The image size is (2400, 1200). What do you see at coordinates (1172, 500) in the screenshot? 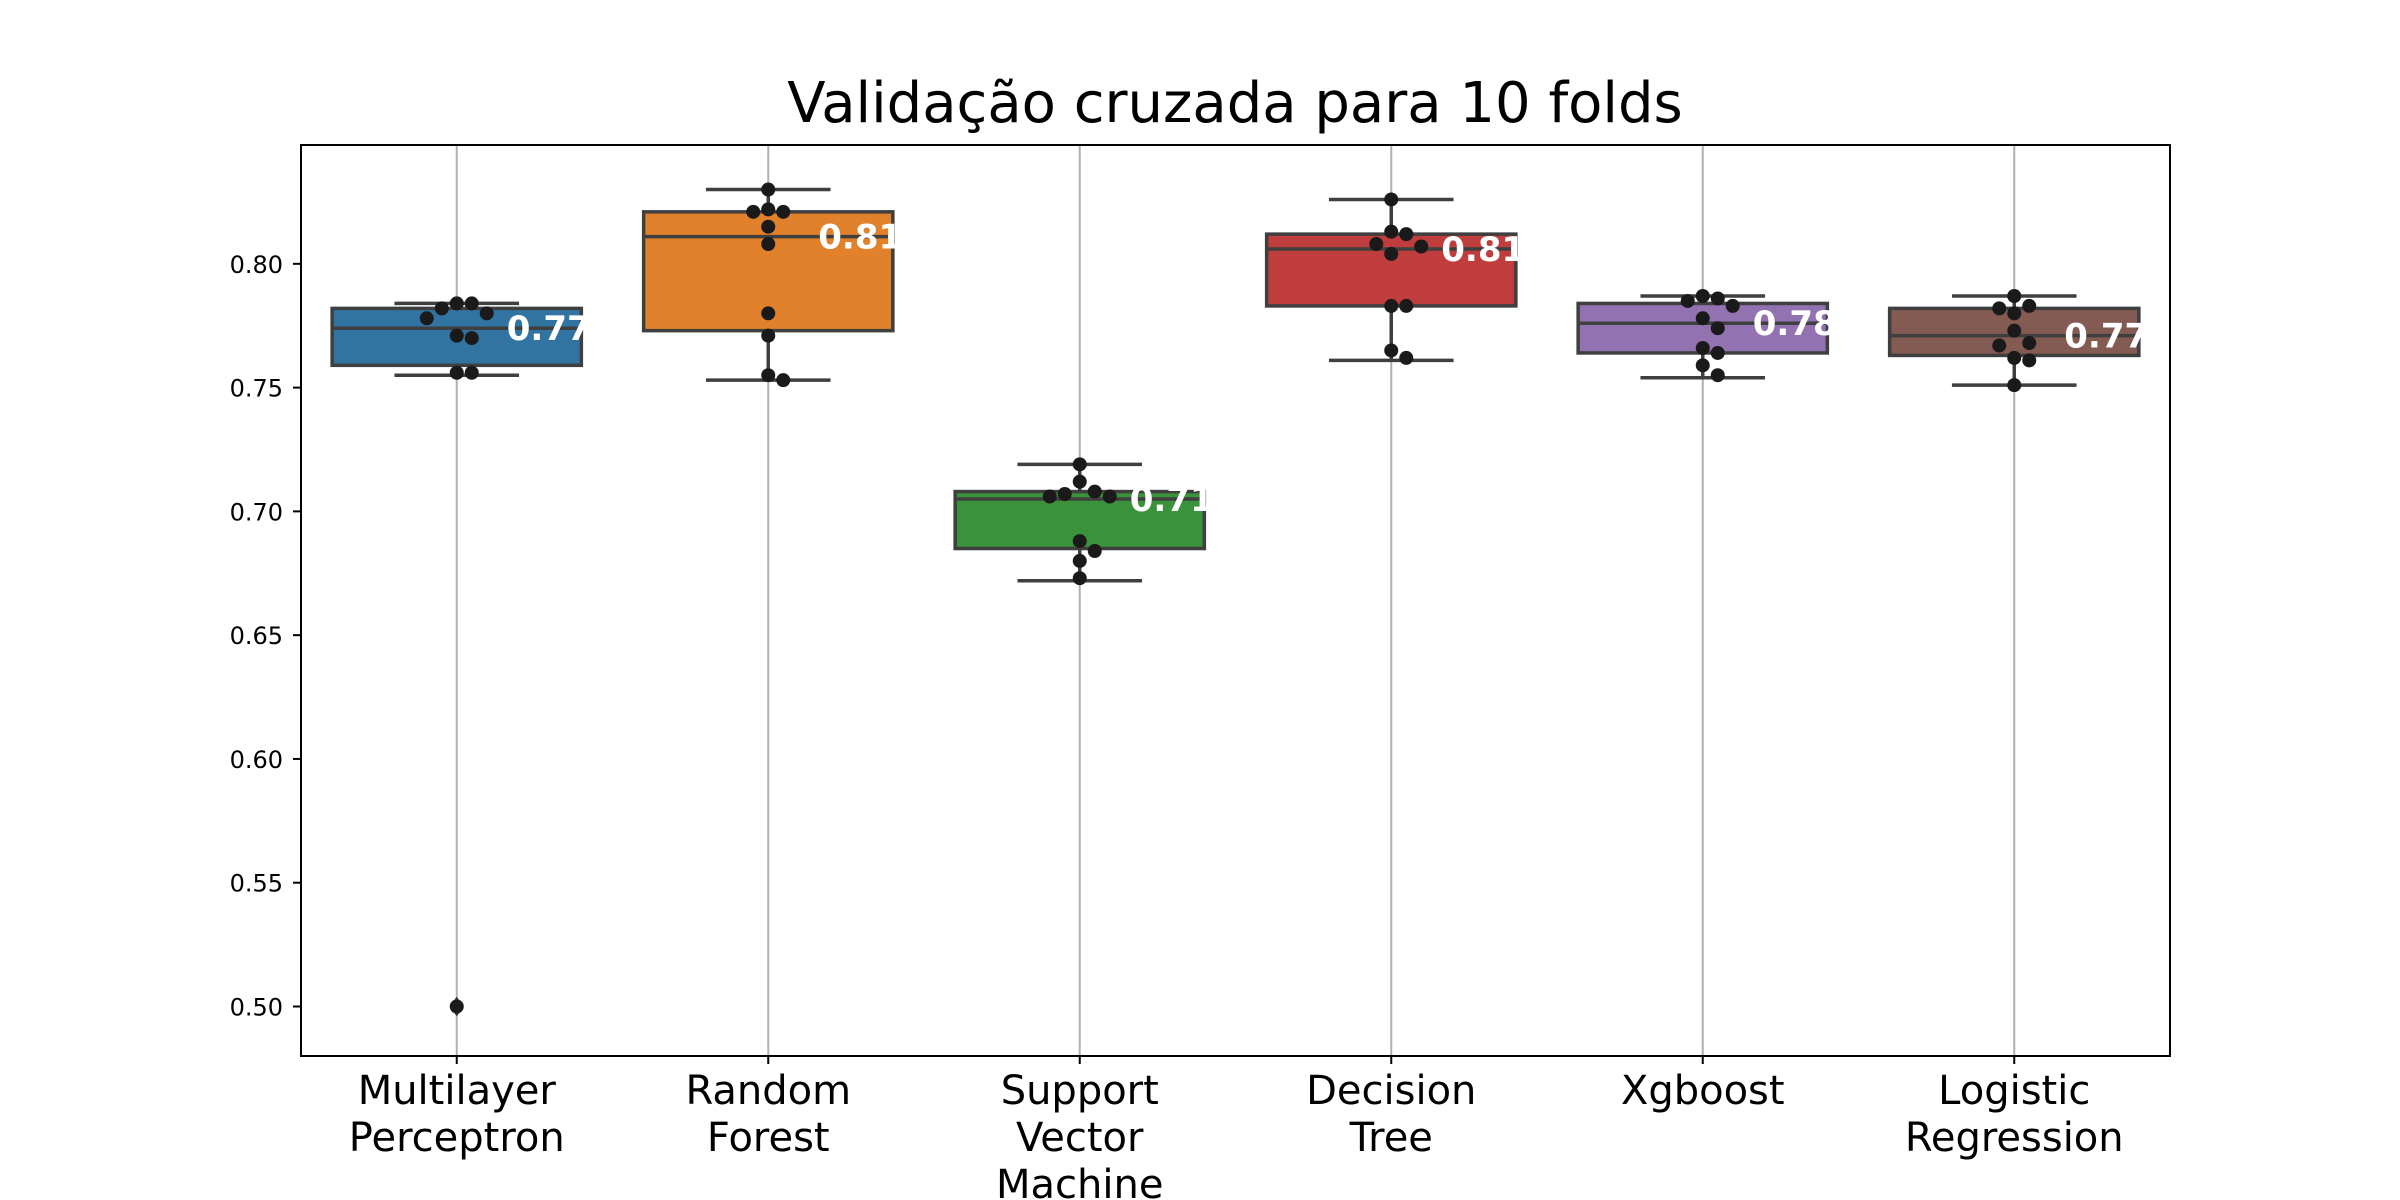
I see `median-value-label: 0.71` at bounding box center [1172, 500].